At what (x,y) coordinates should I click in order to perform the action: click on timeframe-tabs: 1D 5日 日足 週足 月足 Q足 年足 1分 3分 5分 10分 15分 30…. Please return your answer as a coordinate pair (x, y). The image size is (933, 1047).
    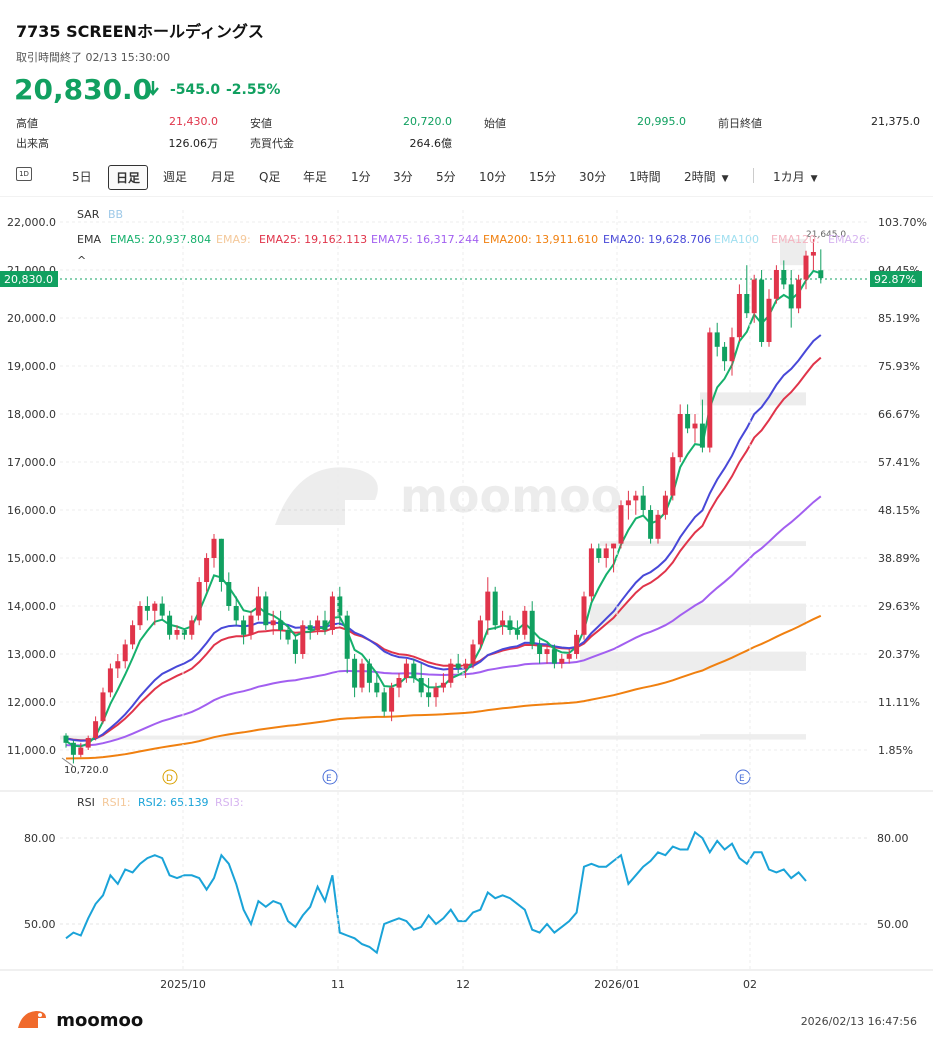
    Looking at the image, I should click on (466, 176).